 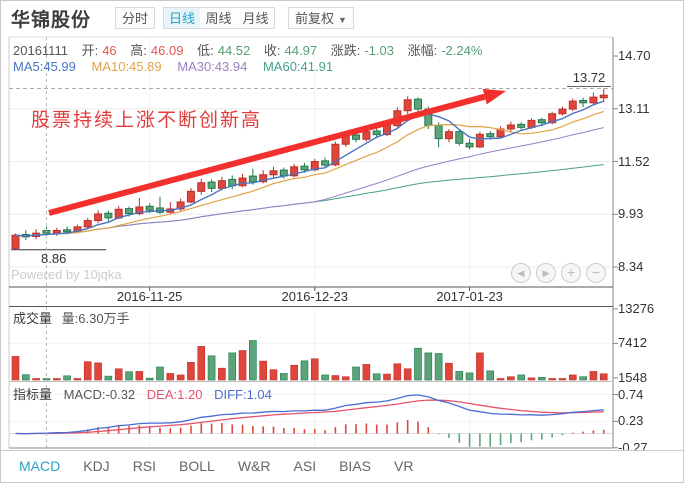 I want to click on tab-asi: ASI, so click(x=305, y=466).